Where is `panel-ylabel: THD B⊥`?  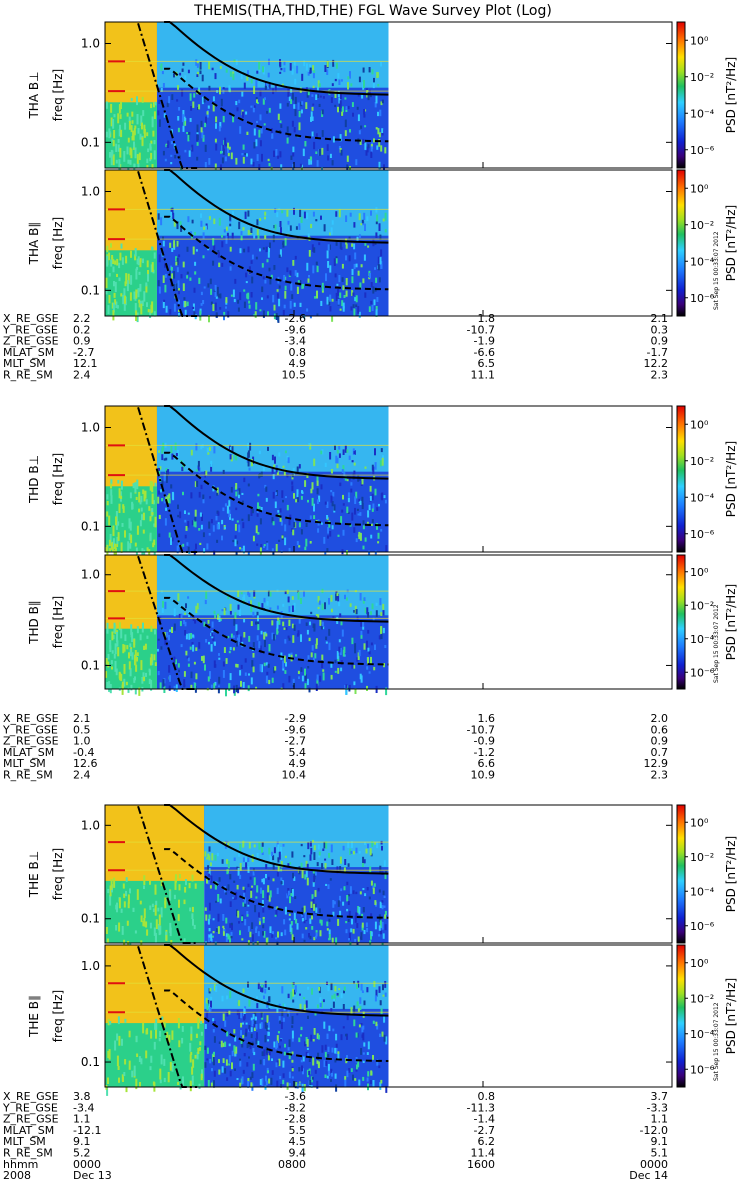
panel-ylabel: THD B⊥ is located at coordinates (34, 479).